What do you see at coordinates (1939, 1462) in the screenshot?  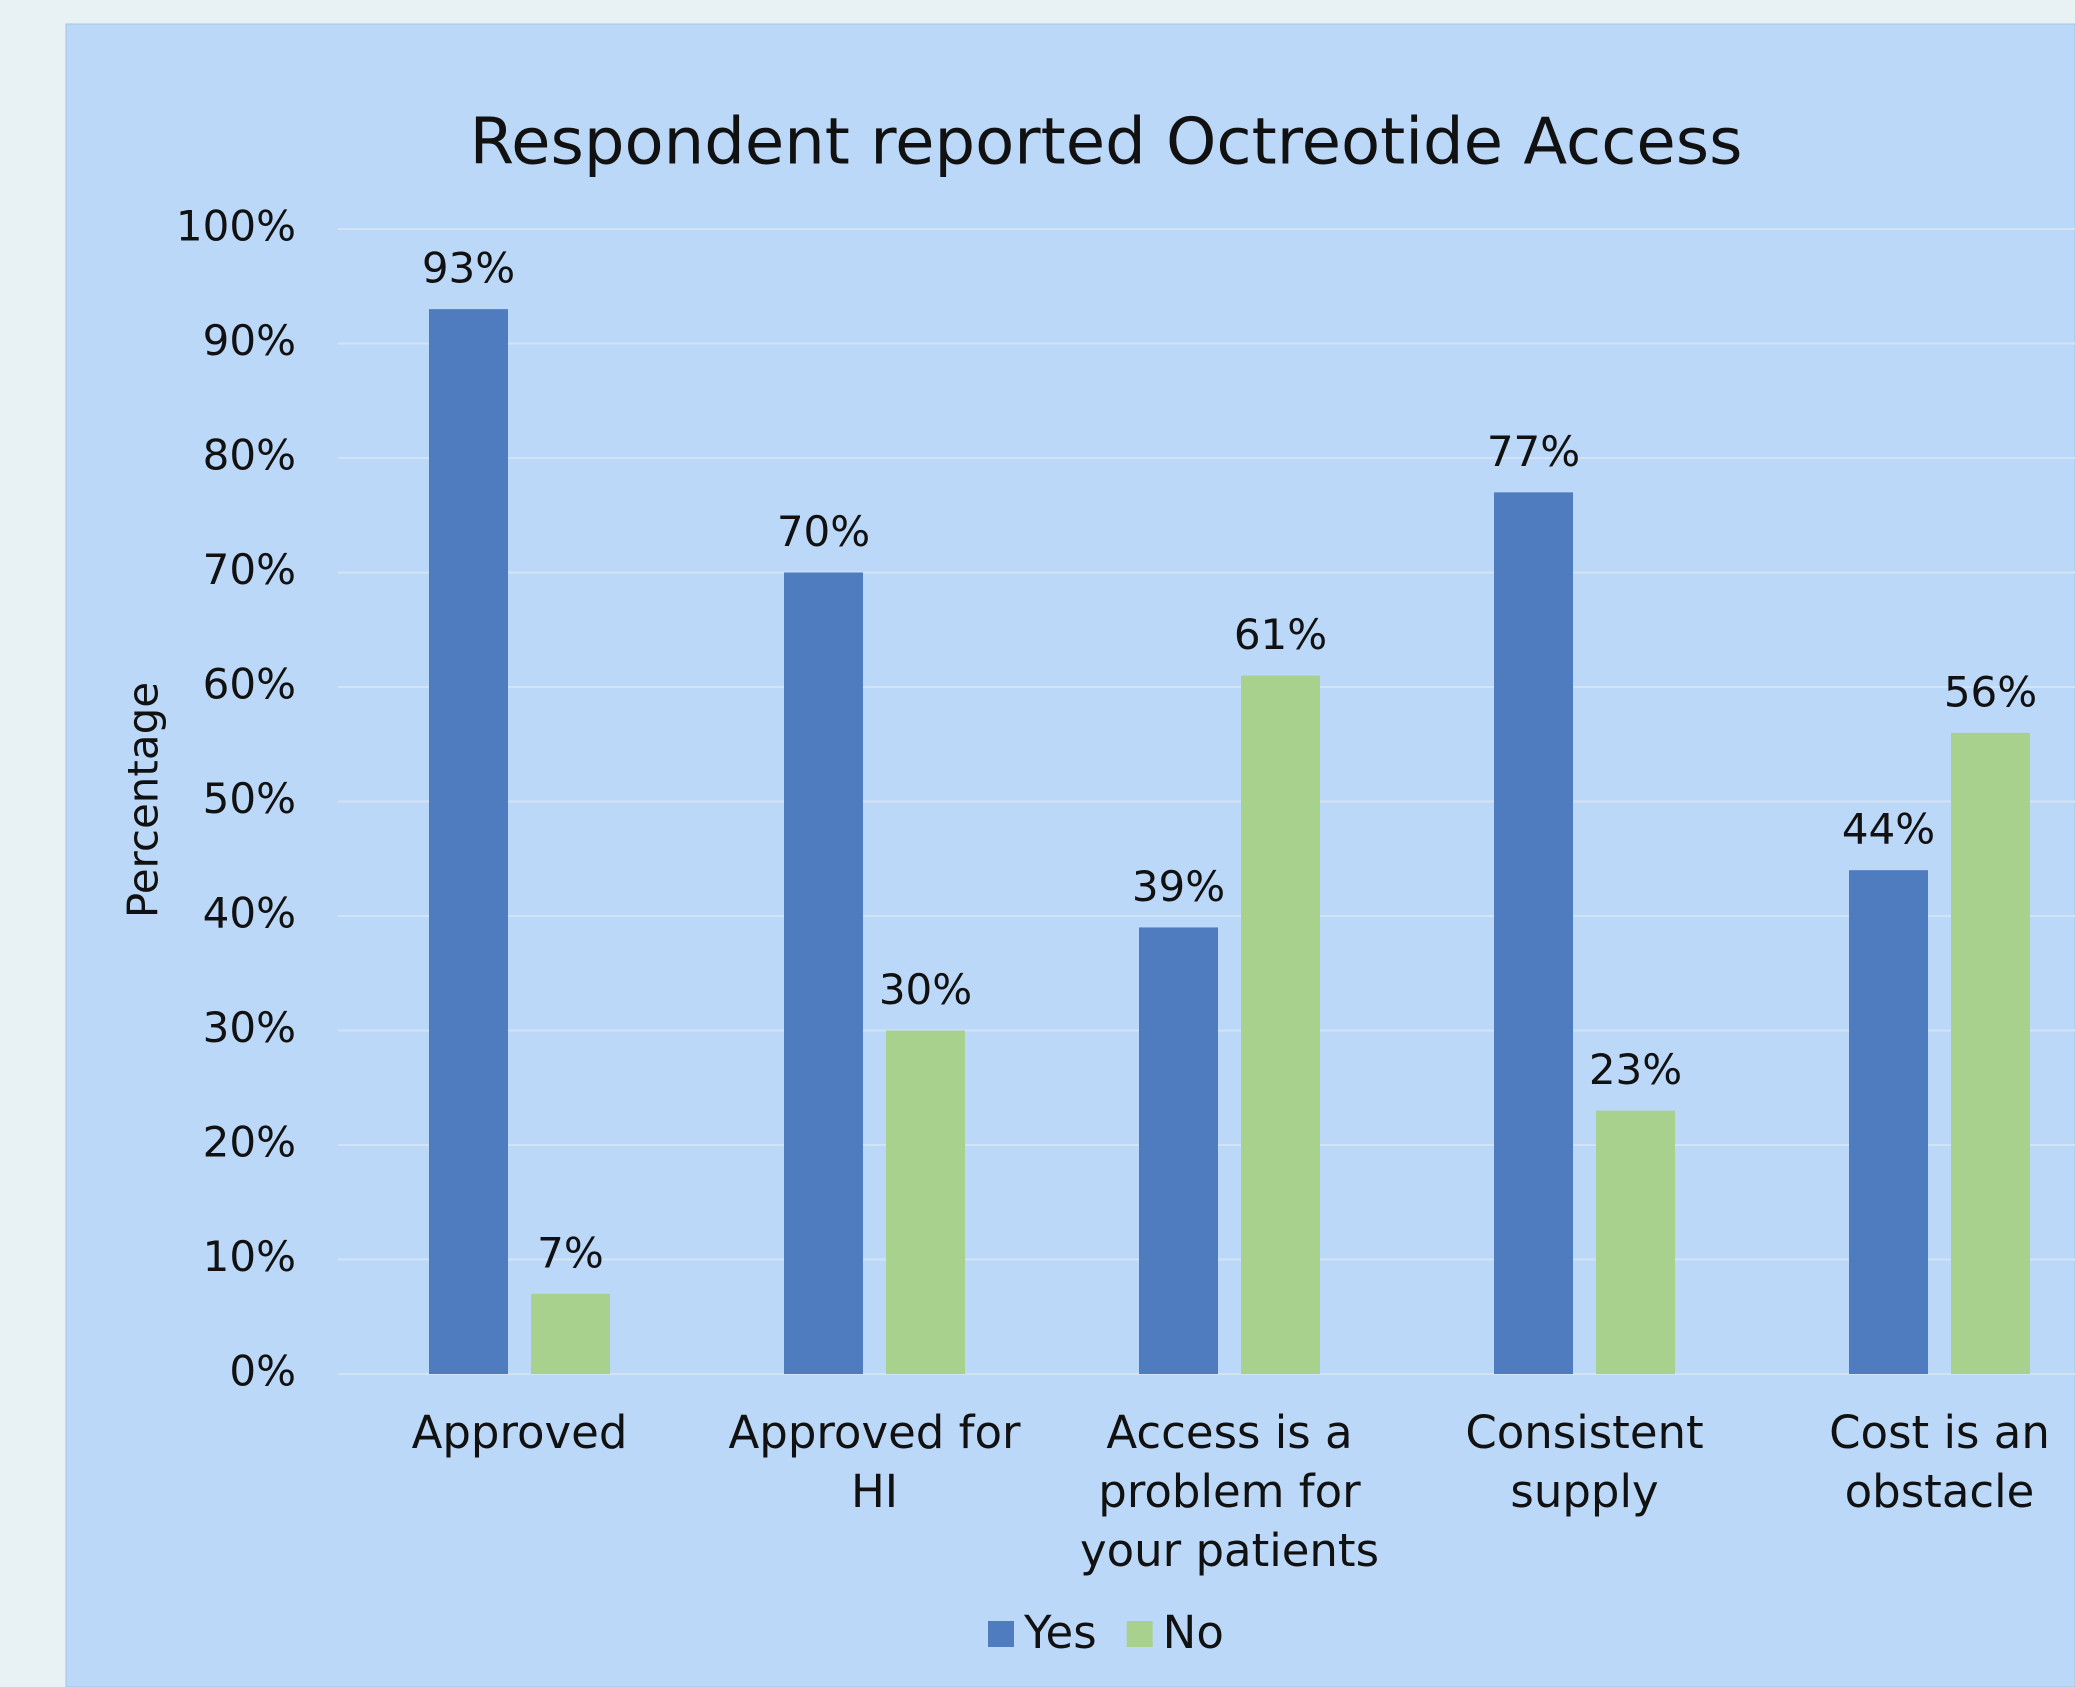 I see `x-tick-label: Cost is an obstacle` at bounding box center [1939, 1462].